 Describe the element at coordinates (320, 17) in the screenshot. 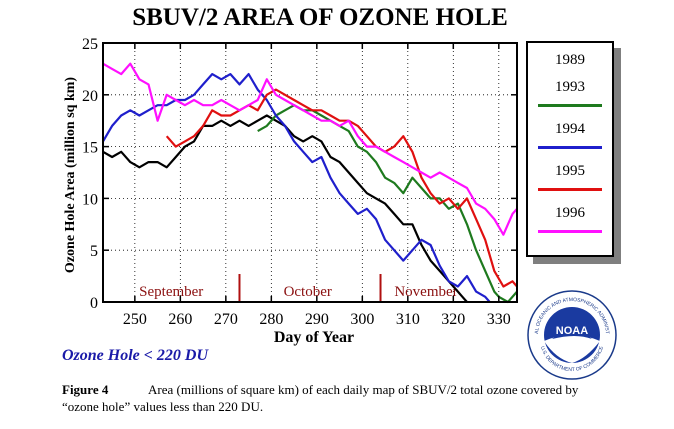

I see `chart-title: SBUV/2 AREA OF OZONE HOLE` at that location.